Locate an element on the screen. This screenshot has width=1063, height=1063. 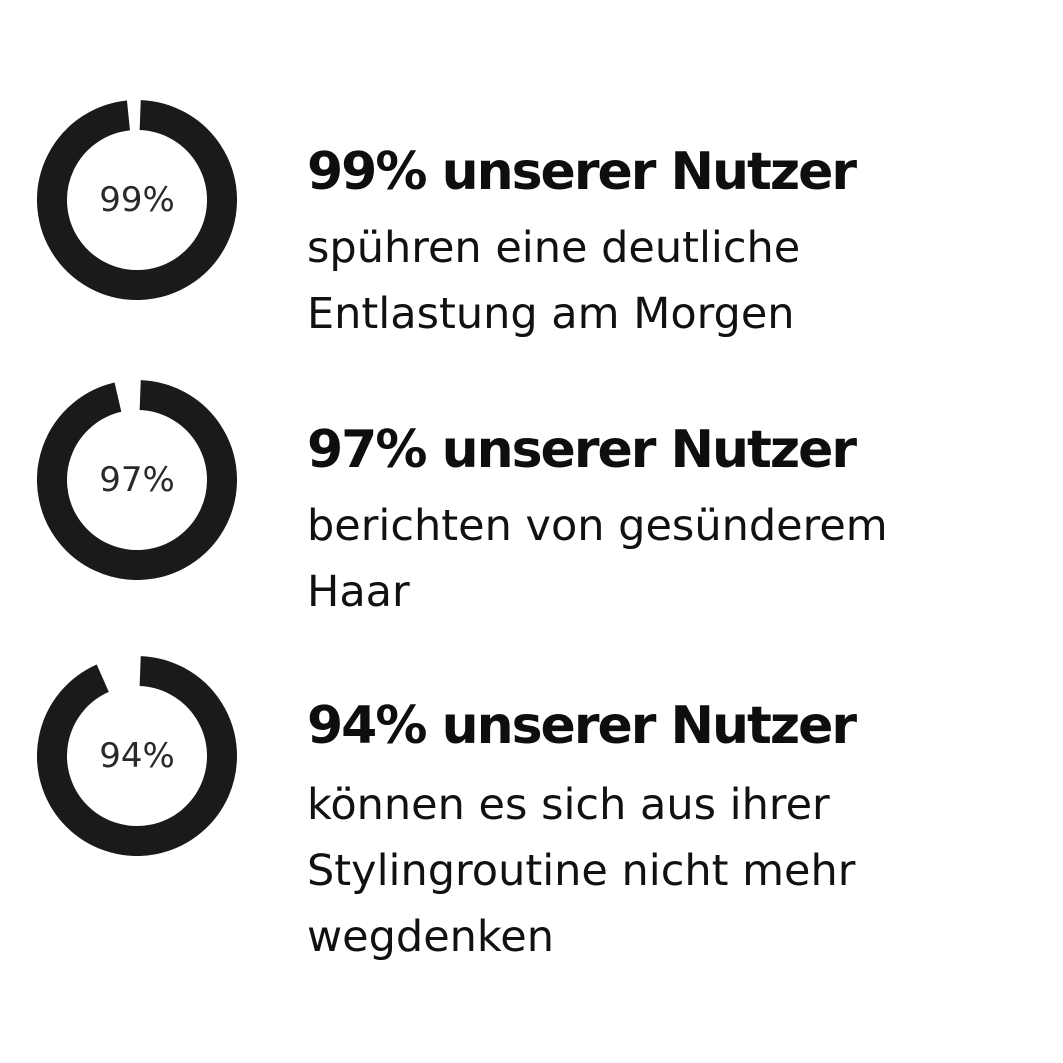
stat-description-line: Entlastung am Morgen is located at coordinates (551, 314).